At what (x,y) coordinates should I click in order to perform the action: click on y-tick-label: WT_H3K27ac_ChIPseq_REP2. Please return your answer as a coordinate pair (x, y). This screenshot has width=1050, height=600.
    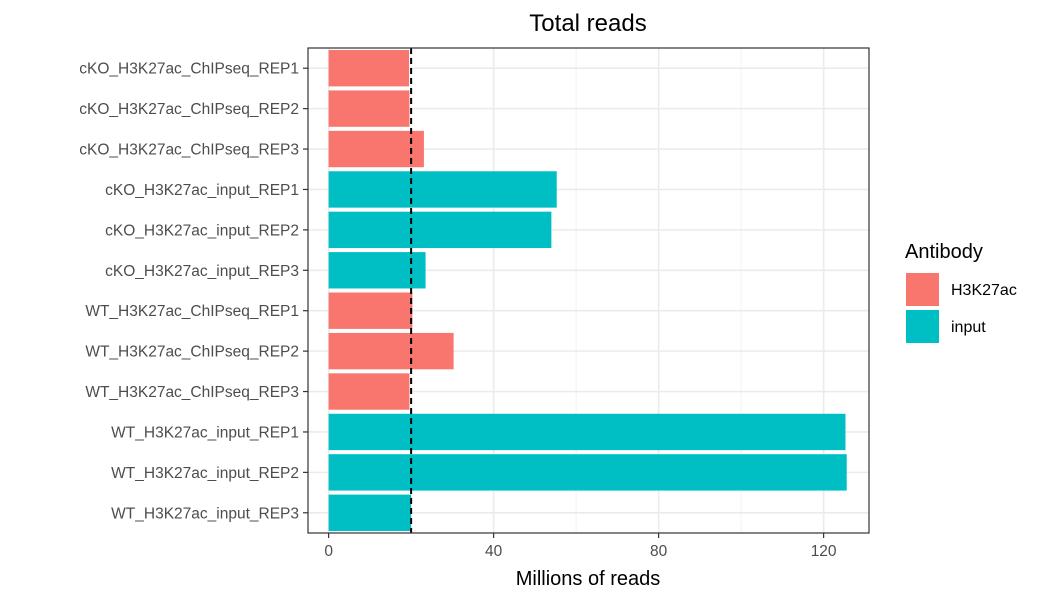
    Looking at the image, I should click on (192, 352).